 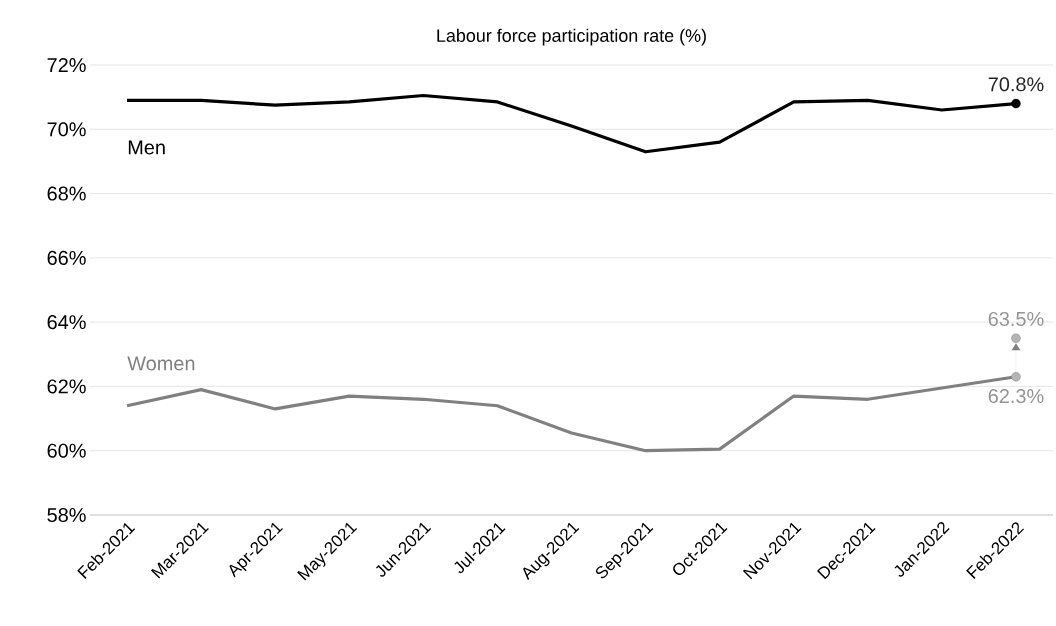 I want to click on y-tick-label: 58%, so click(x=66, y=515).